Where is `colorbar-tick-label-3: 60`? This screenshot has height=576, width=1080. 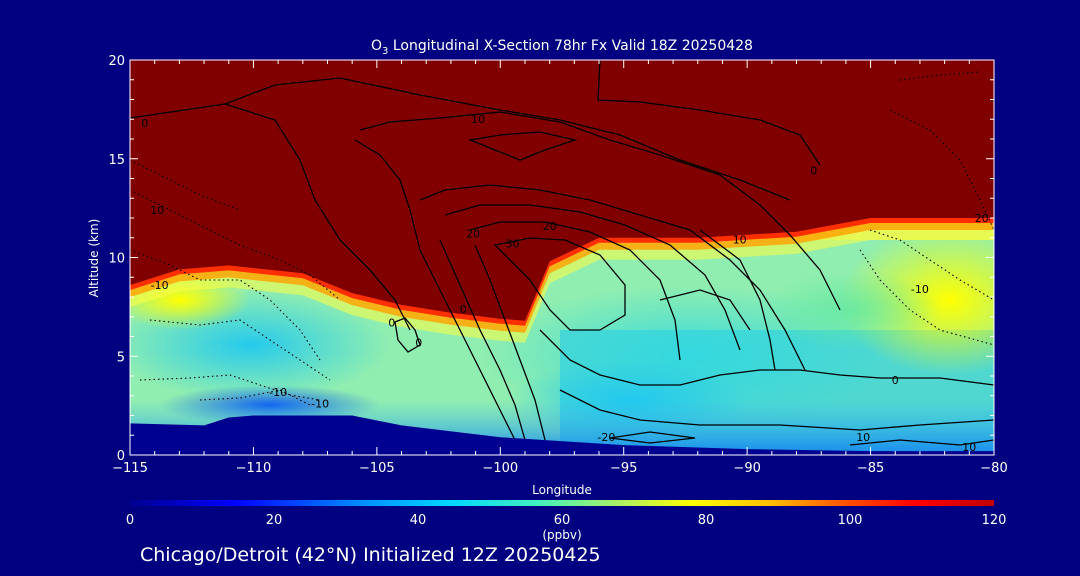
colorbar-tick-label-3: 60 is located at coordinates (562, 520).